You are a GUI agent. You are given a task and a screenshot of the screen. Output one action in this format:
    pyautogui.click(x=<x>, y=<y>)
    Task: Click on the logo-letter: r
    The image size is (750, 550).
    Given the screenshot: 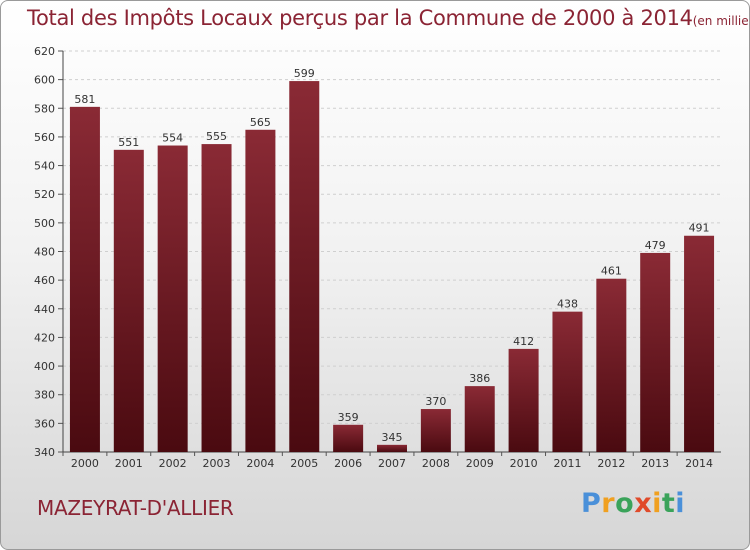 What is the action you would take?
    pyautogui.click(x=608, y=503)
    